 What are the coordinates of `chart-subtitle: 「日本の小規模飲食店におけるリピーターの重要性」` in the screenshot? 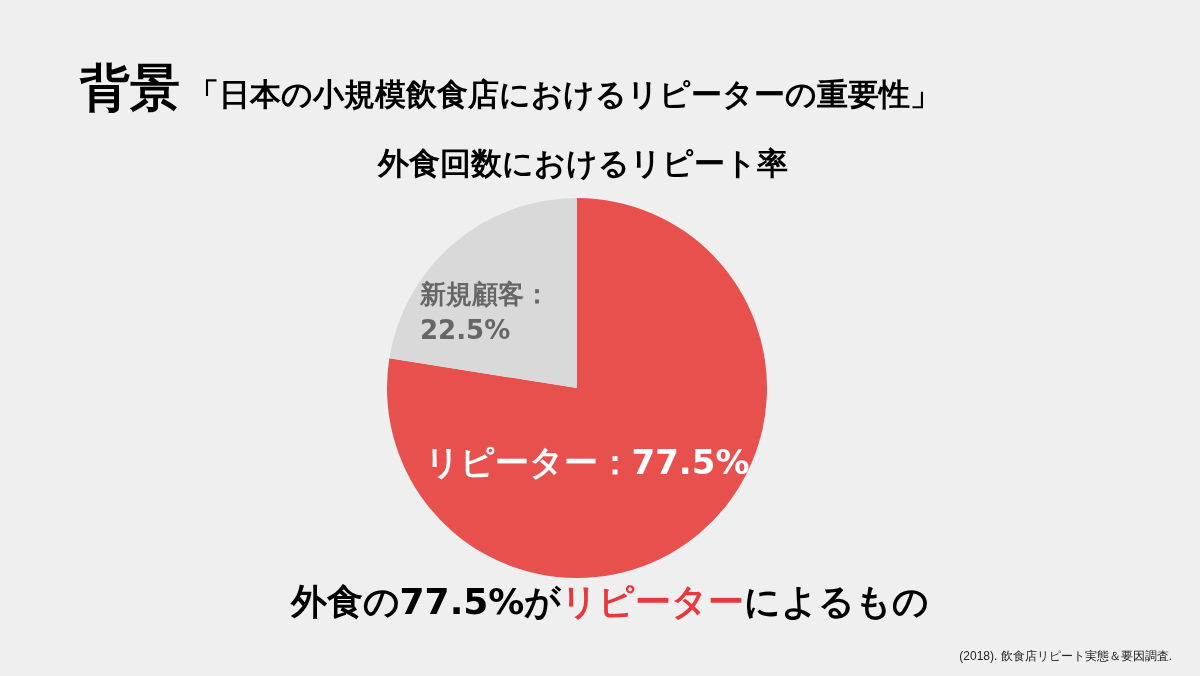 It's located at (564, 94).